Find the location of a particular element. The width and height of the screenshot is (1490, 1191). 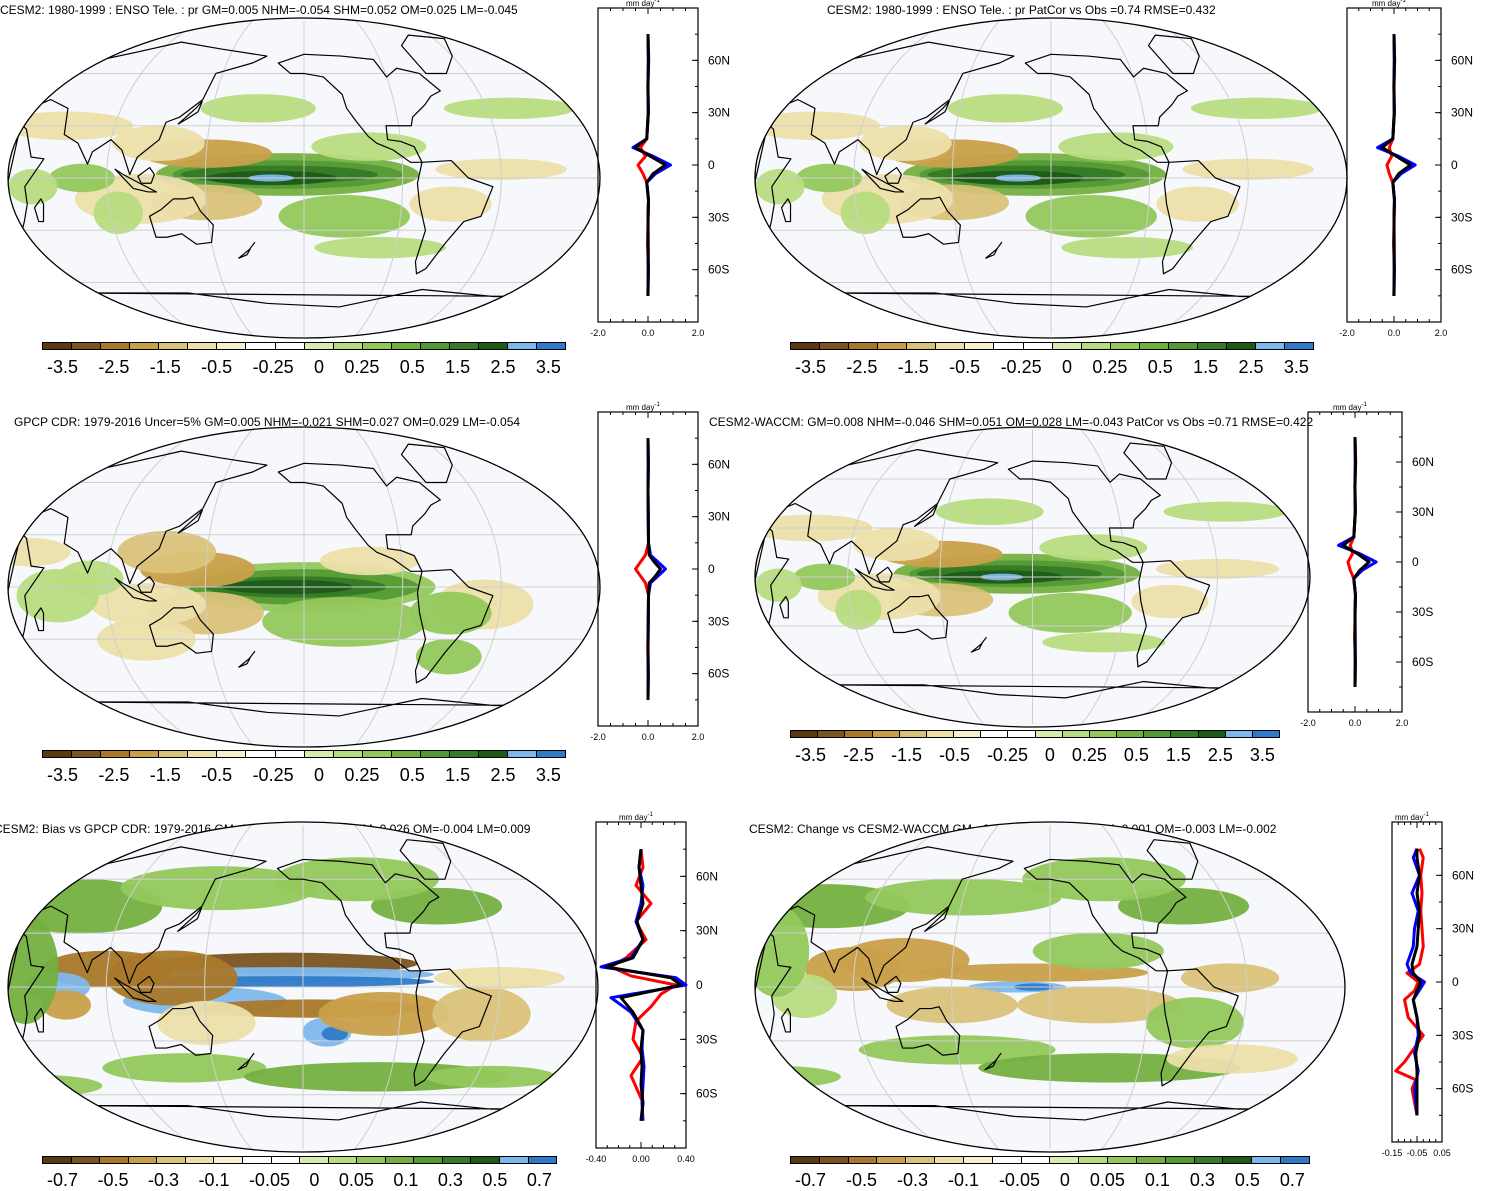

colorbar-tick-label: 2.5 is located at coordinates (1251, 367).